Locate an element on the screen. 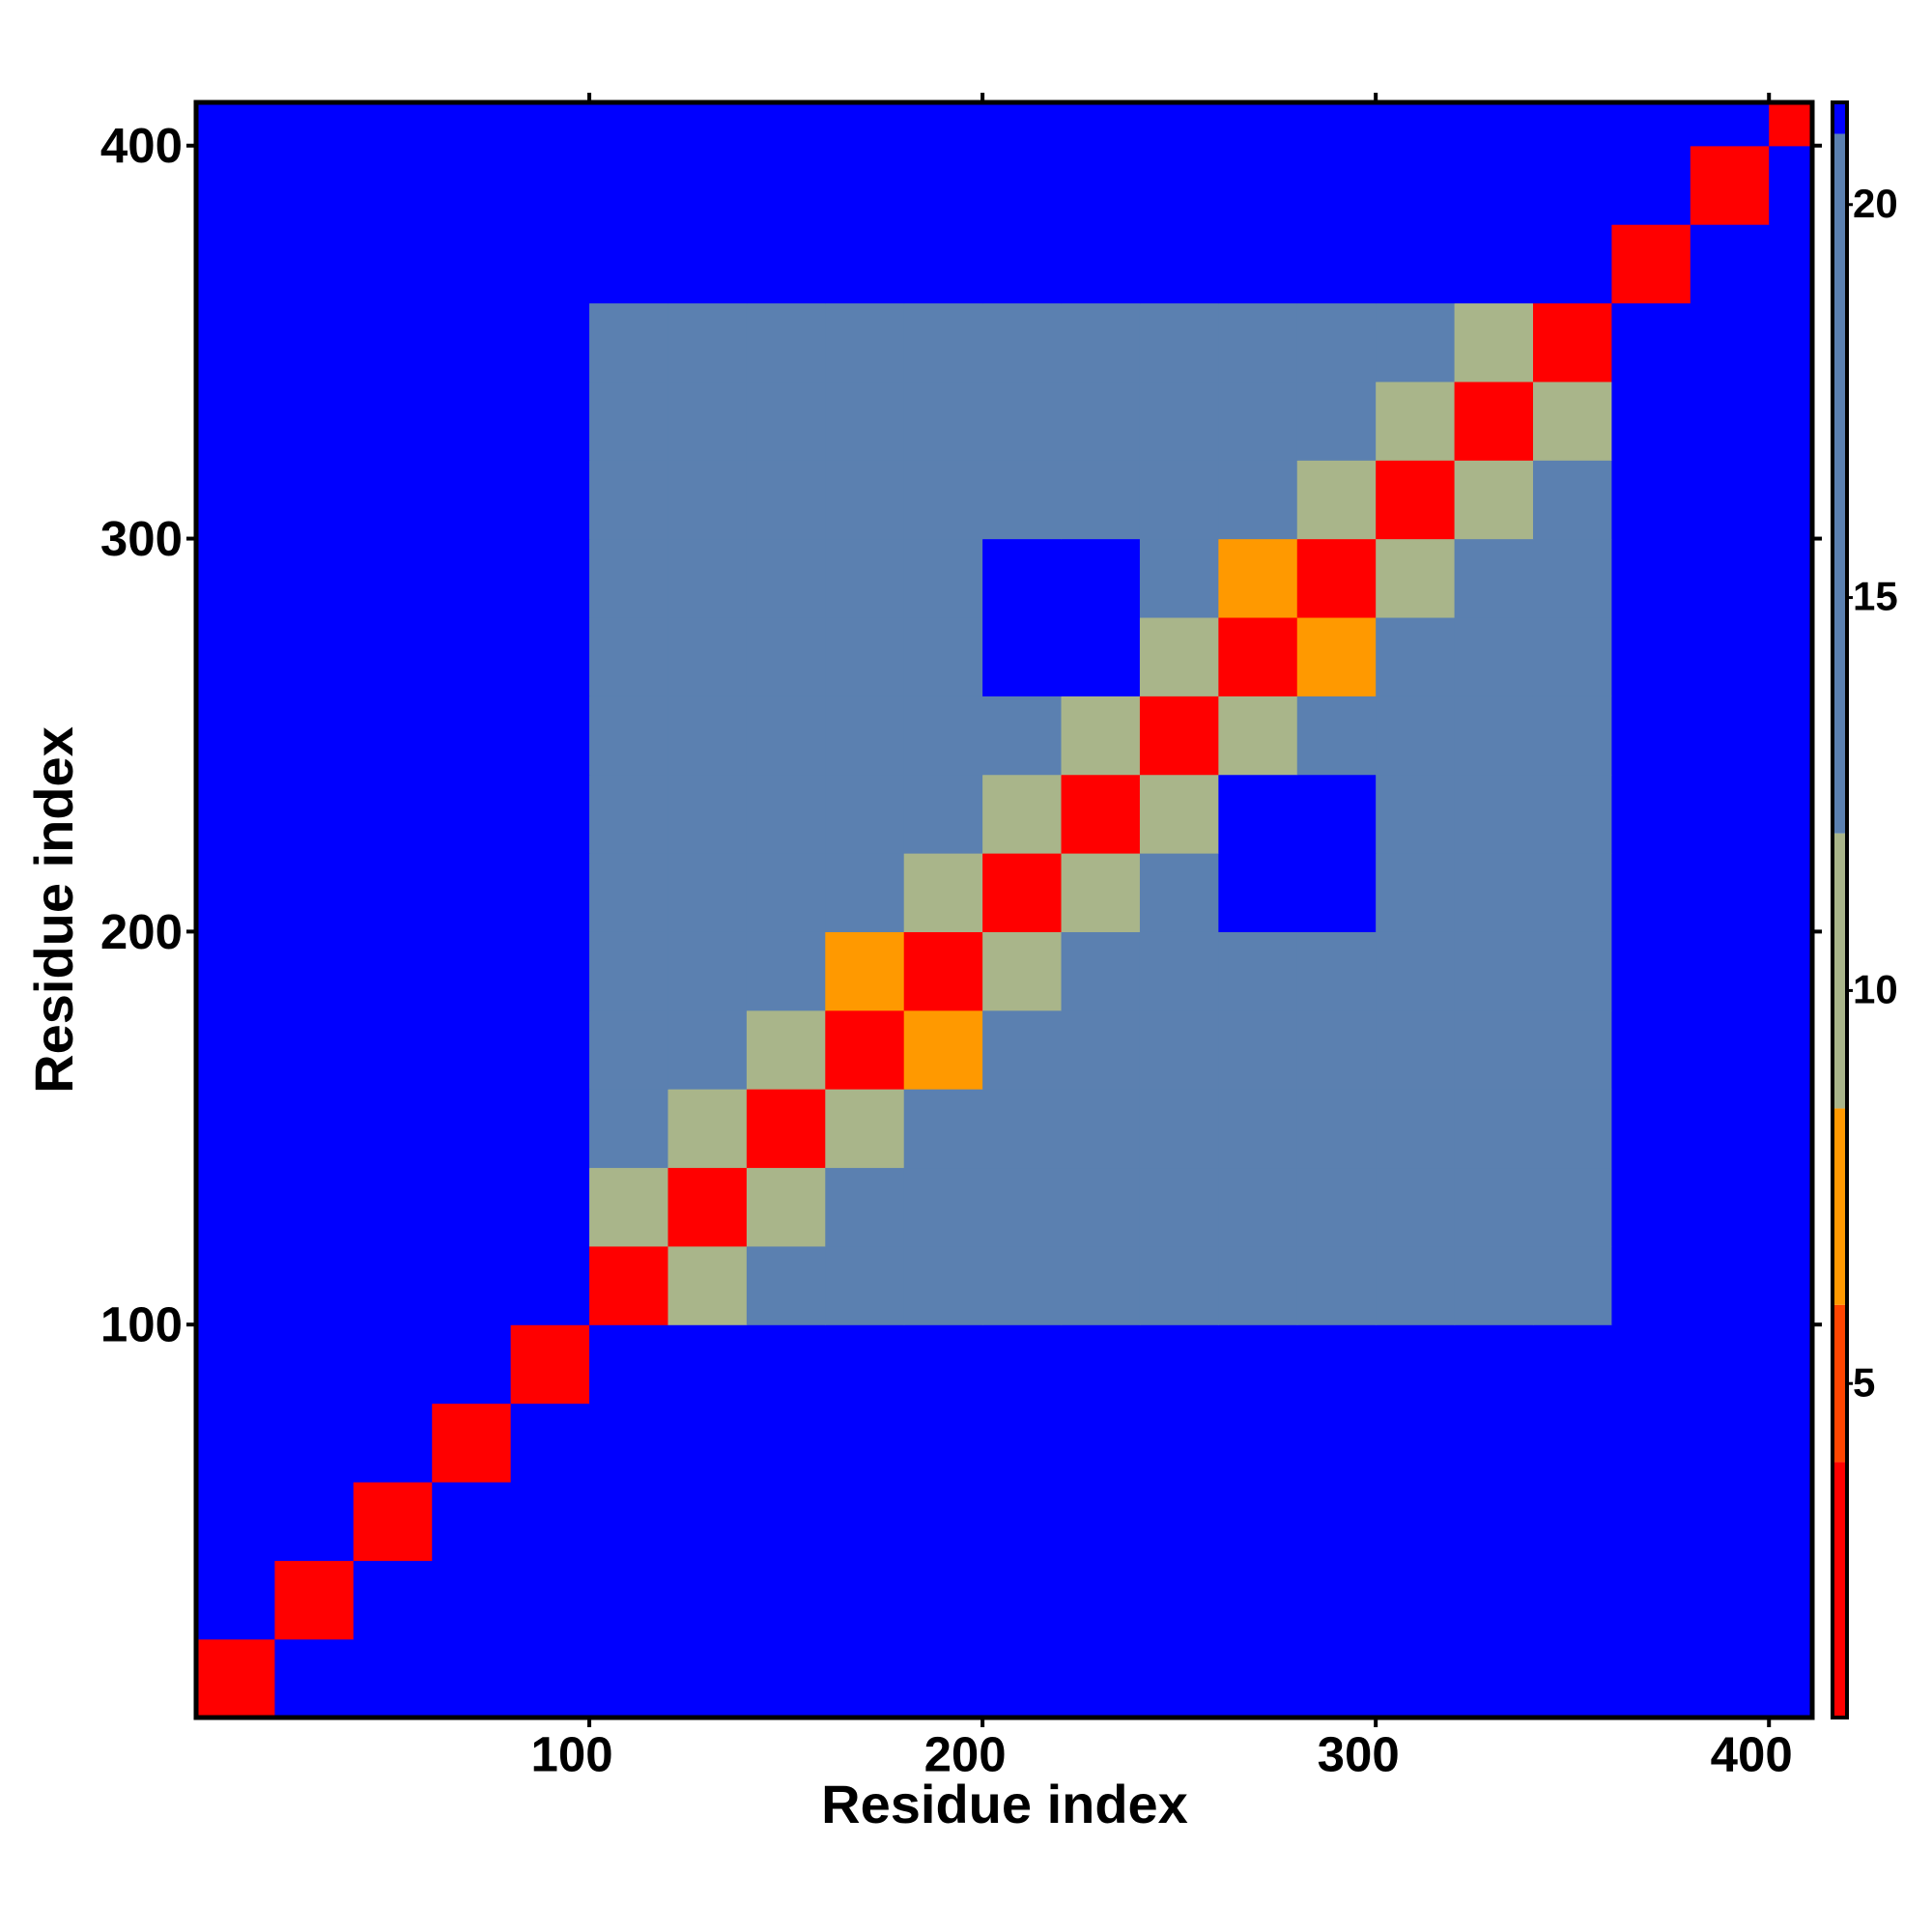 This screenshot has height=1932, width=1932. colorbar-frame is located at coordinates (1840, 909).